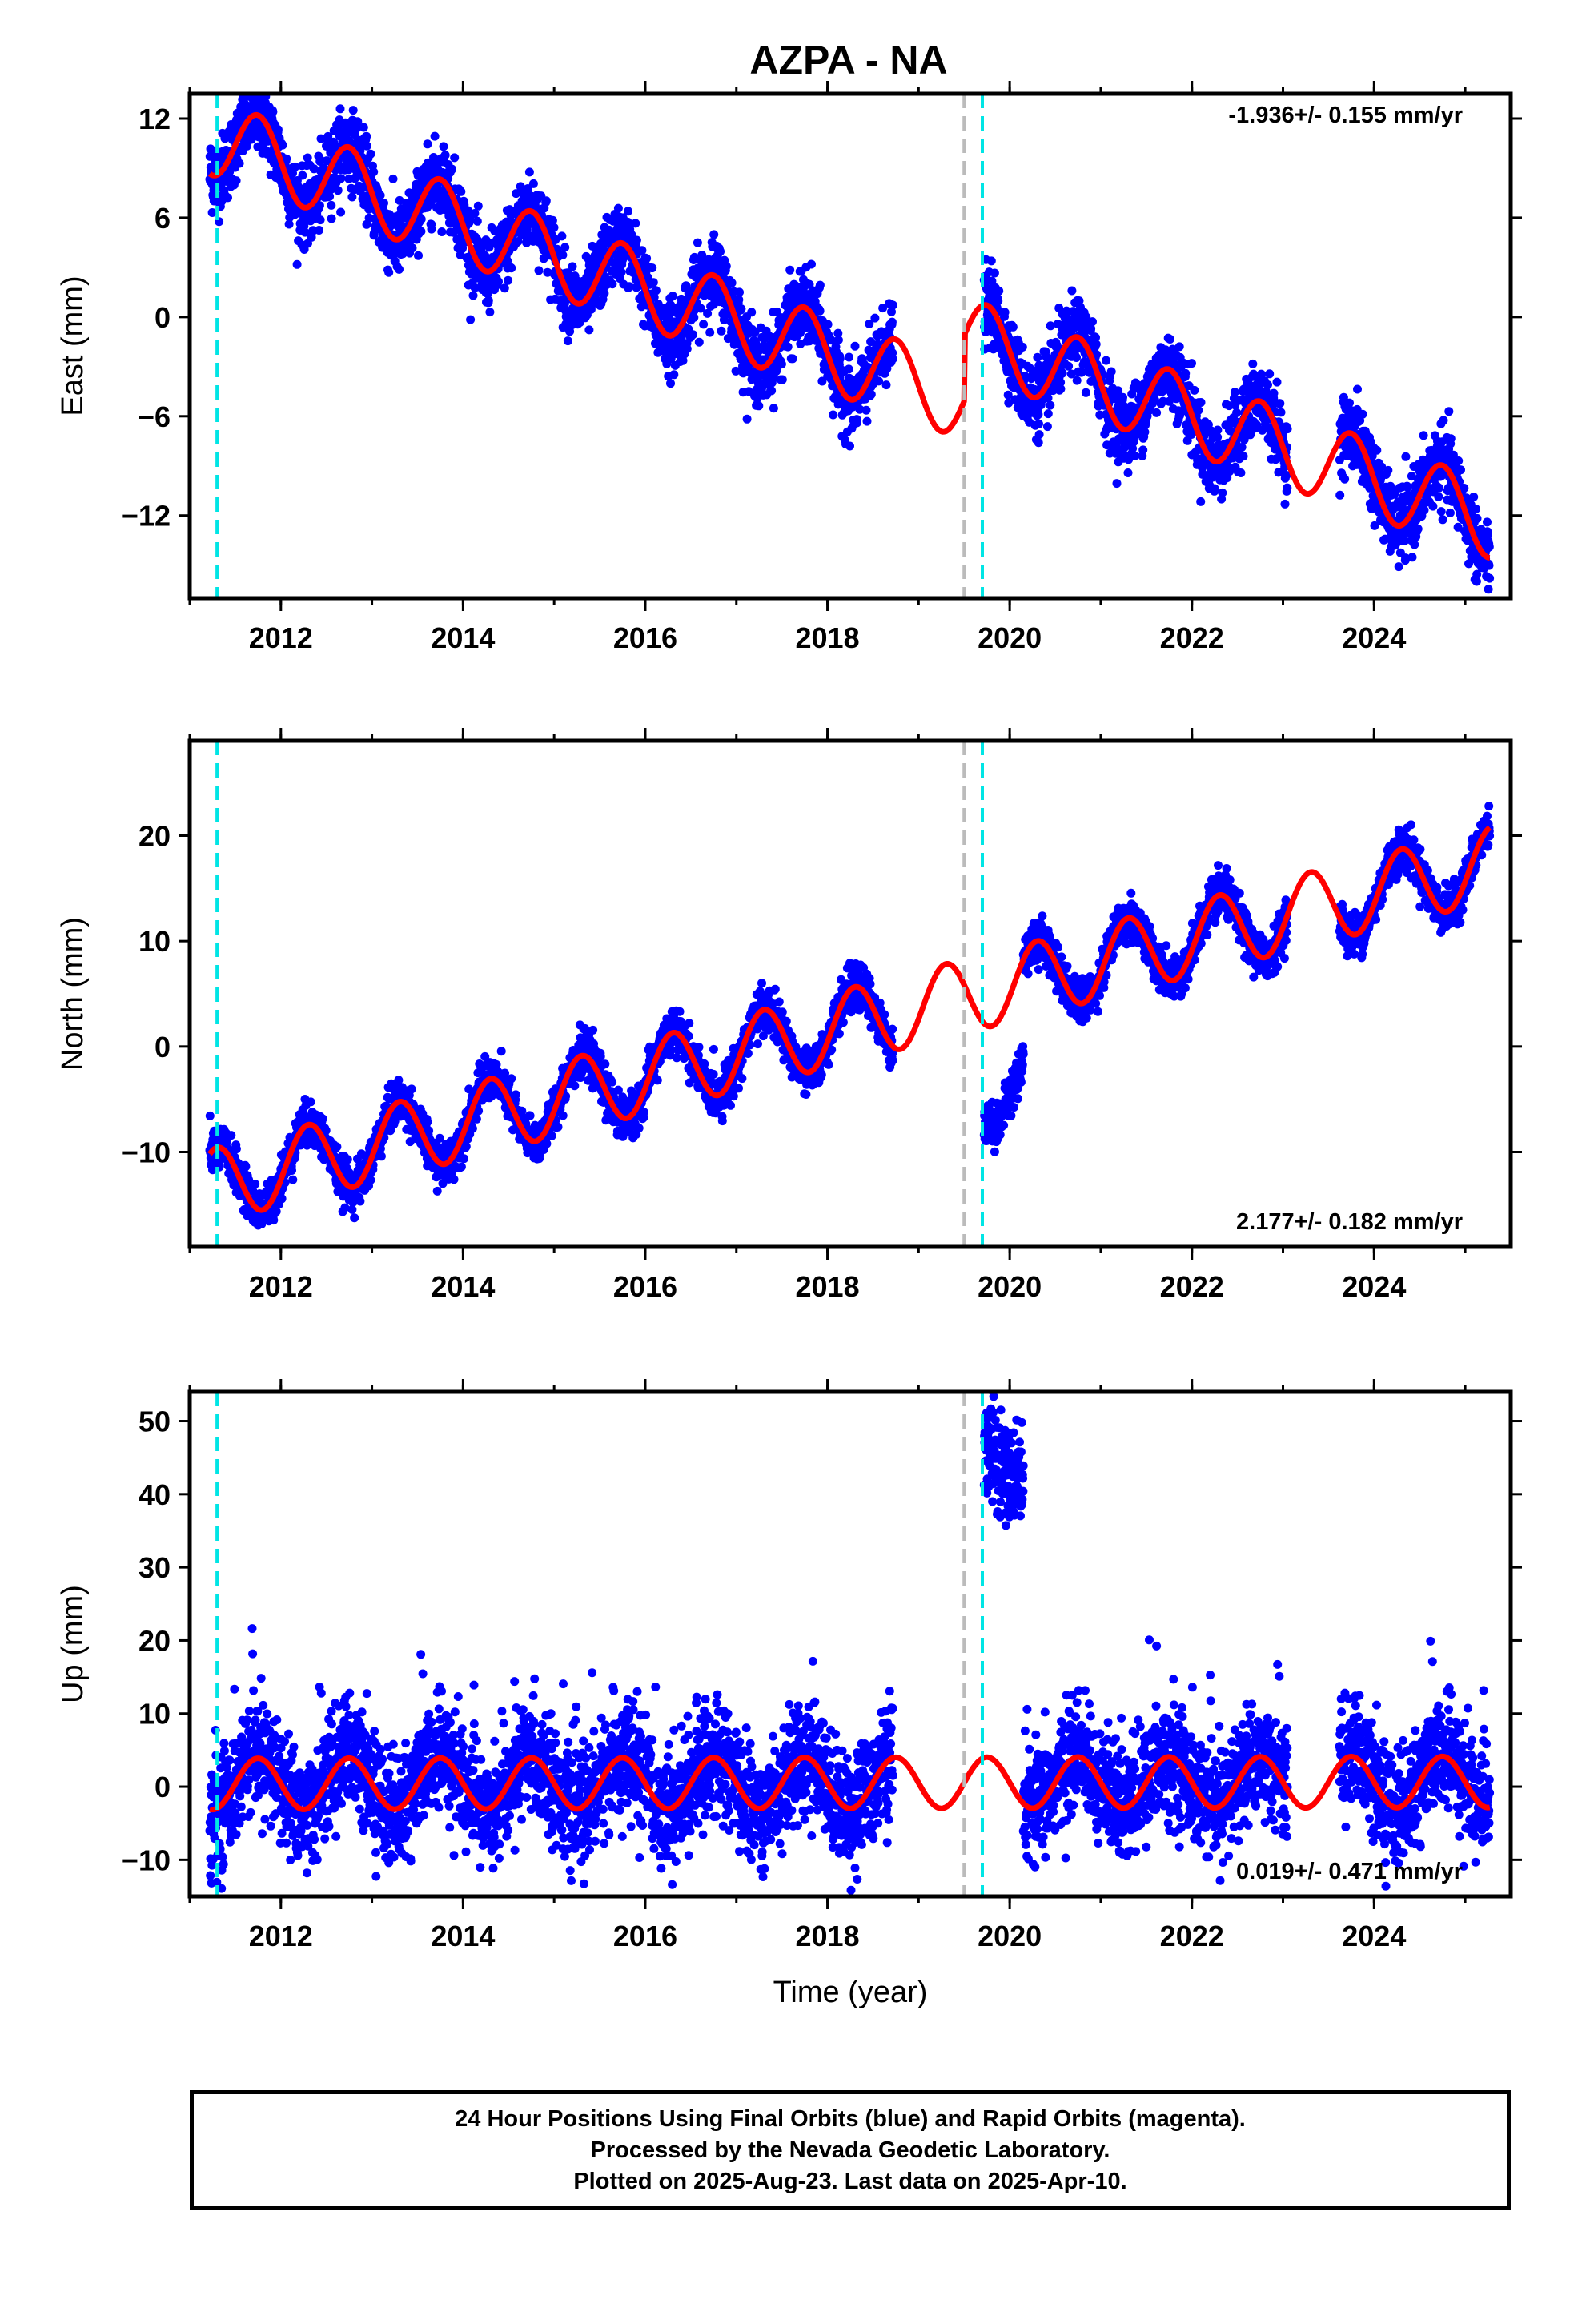 Image resolution: width=1582 pixels, height=2324 pixels. I want to click on y-axis-label: East (mm), so click(73, 345).